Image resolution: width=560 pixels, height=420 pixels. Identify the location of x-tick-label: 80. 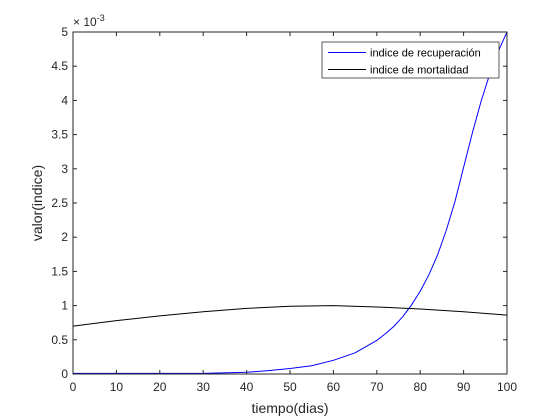
(421, 387).